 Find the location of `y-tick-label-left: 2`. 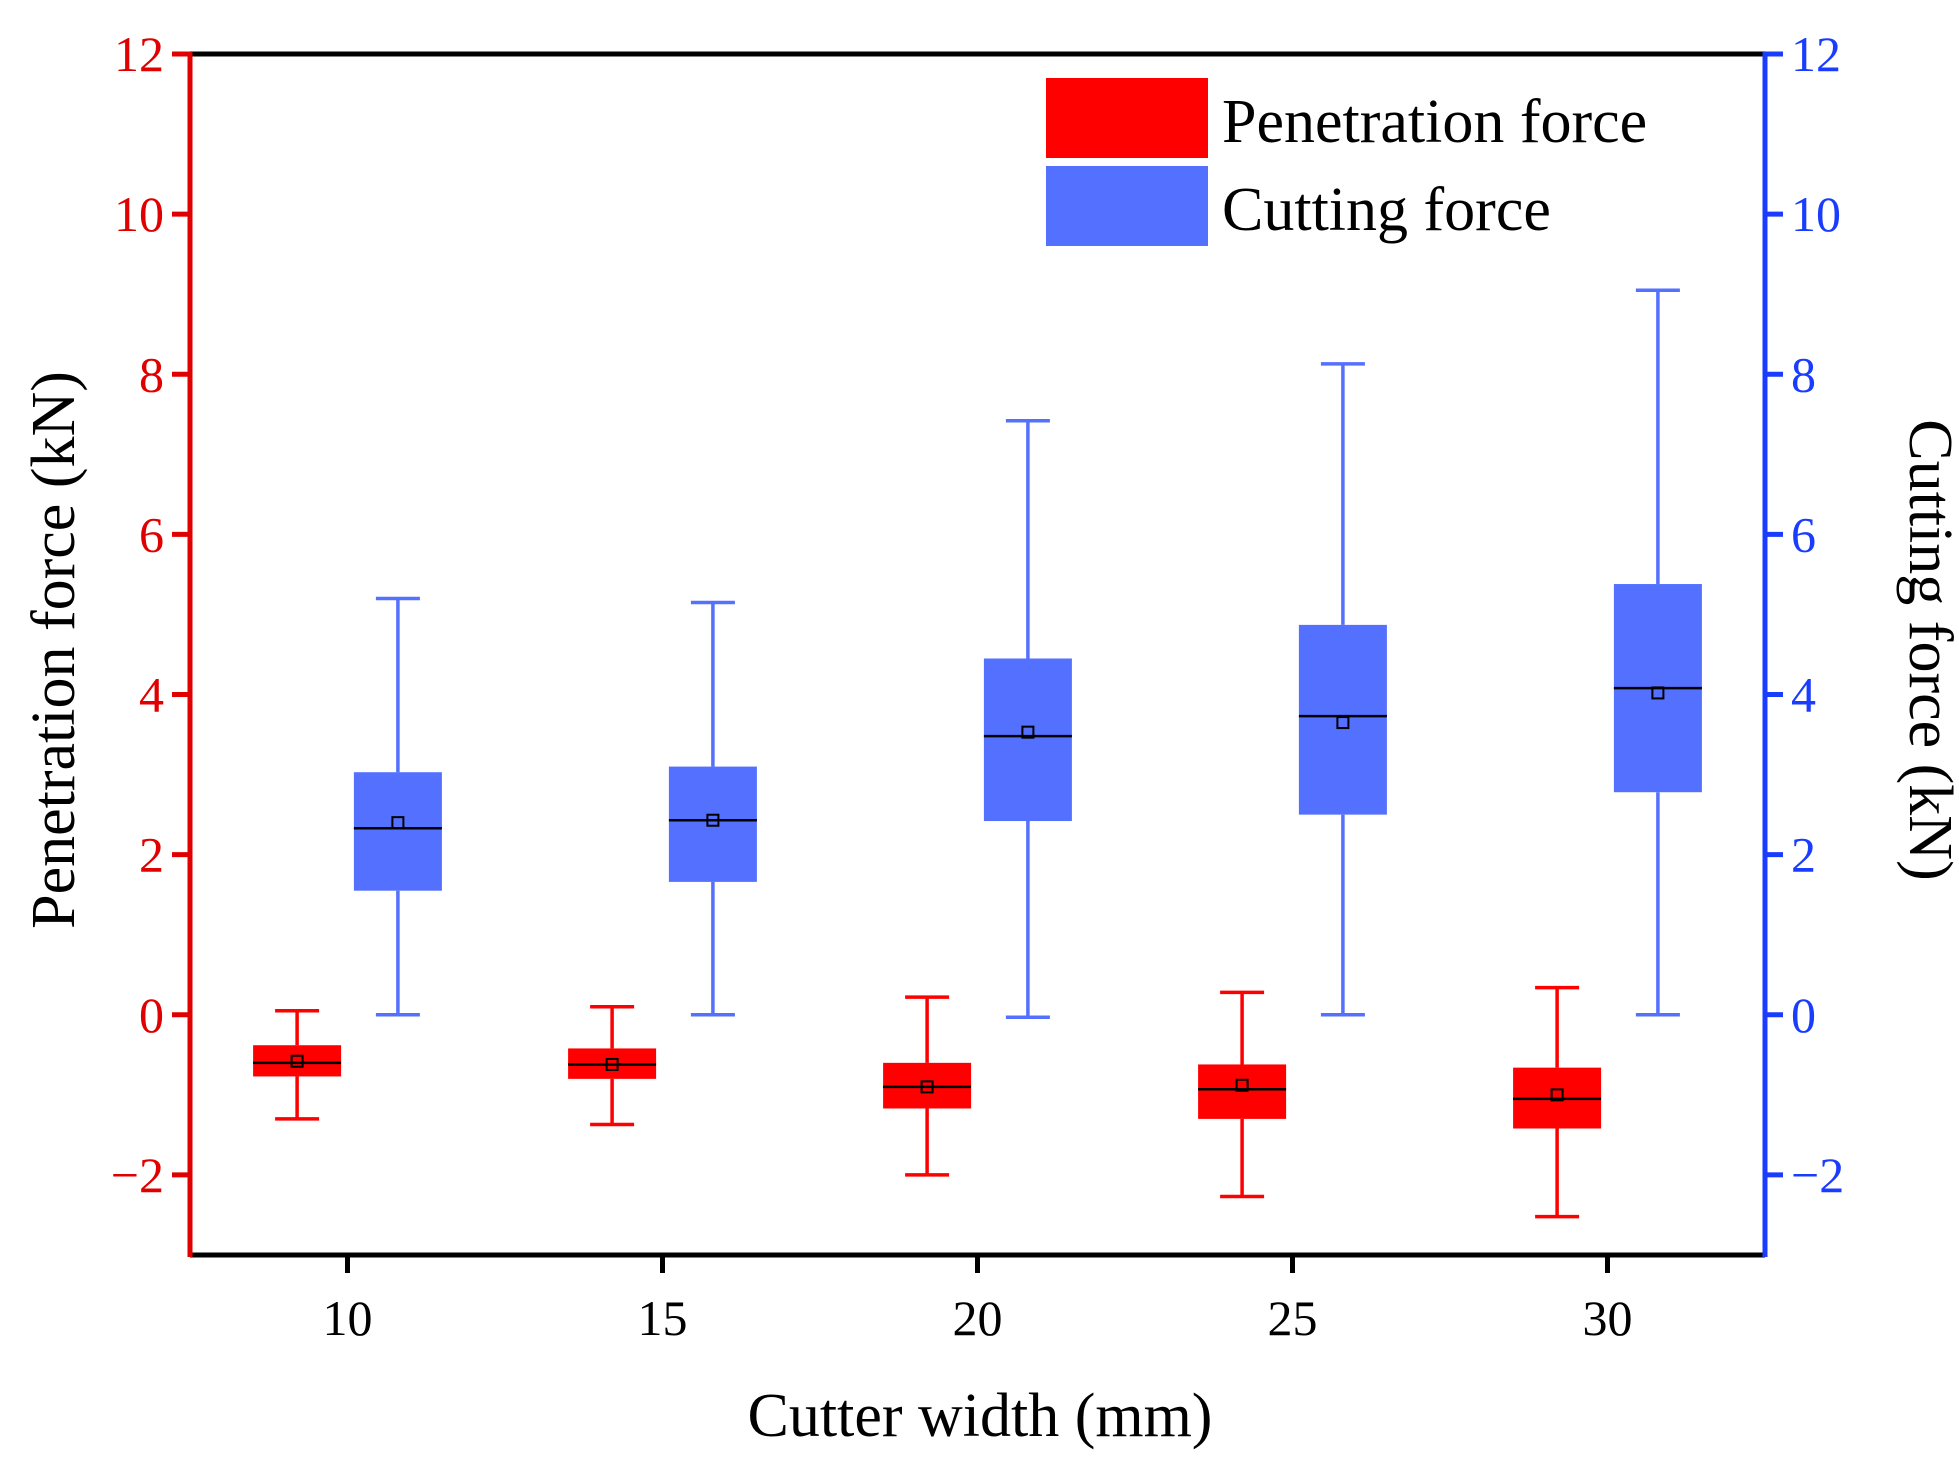

y-tick-label-left: 2 is located at coordinates (151, 855).